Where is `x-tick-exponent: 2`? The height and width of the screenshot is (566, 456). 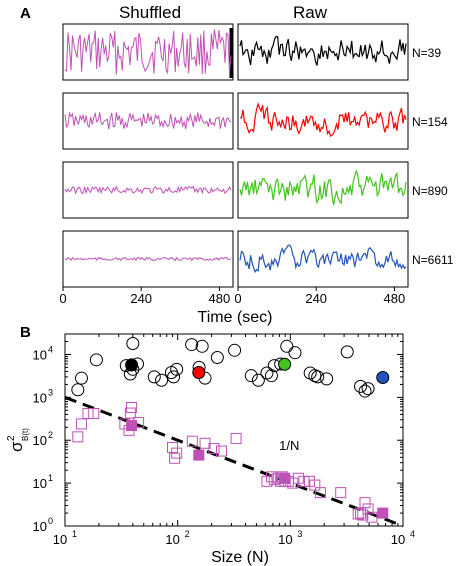
x-tick-exponent: 2 is located at coordinates (187, 534).